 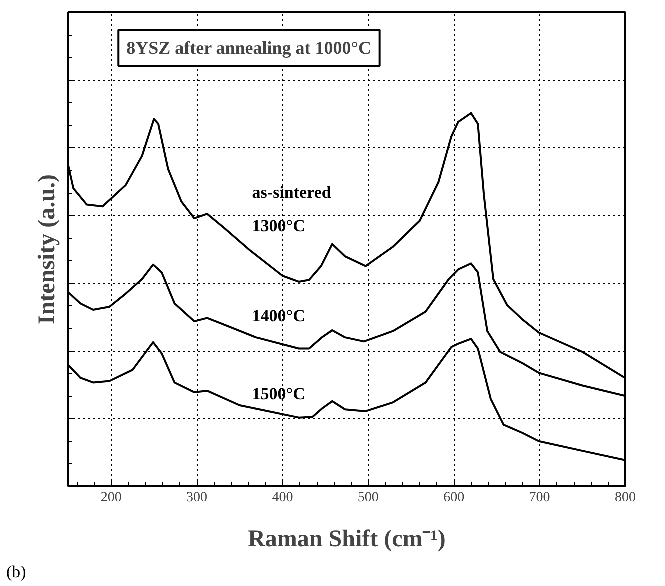 I want to click on x-tick-label: 500, so click(x=368, y=498).